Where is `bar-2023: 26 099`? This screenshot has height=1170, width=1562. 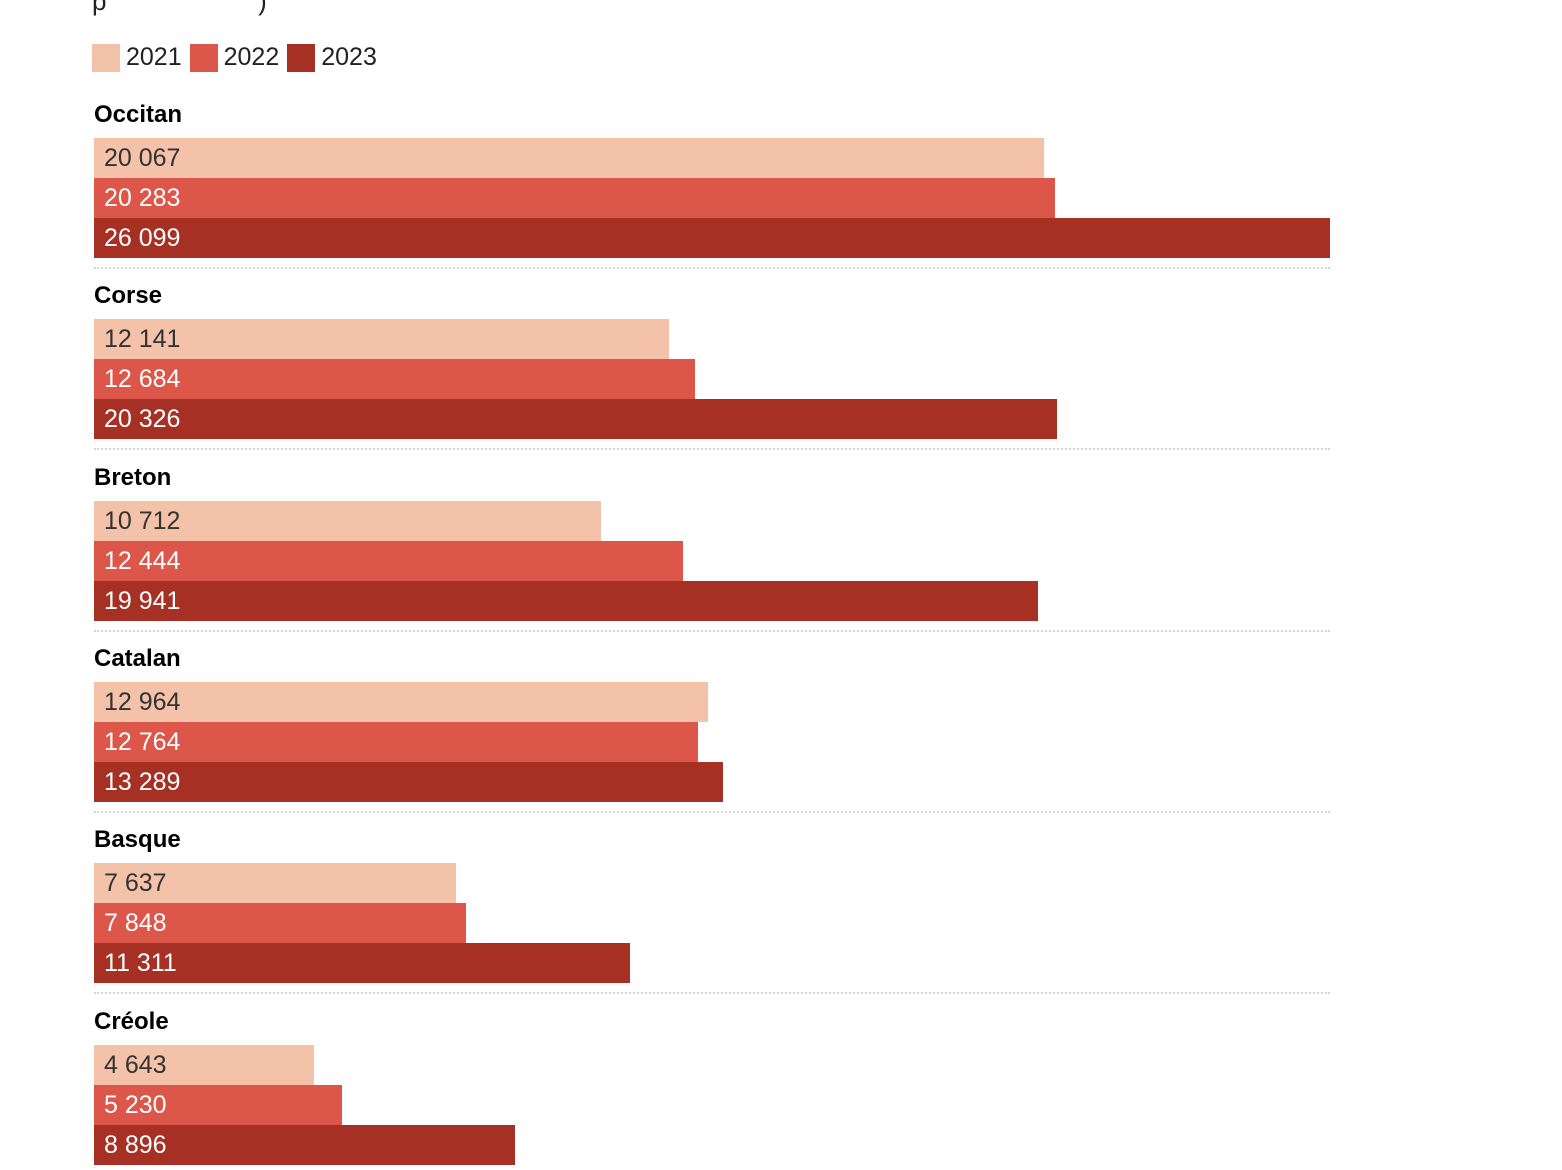 bar-2023: 26 099 is located at coordinates (712, 238).